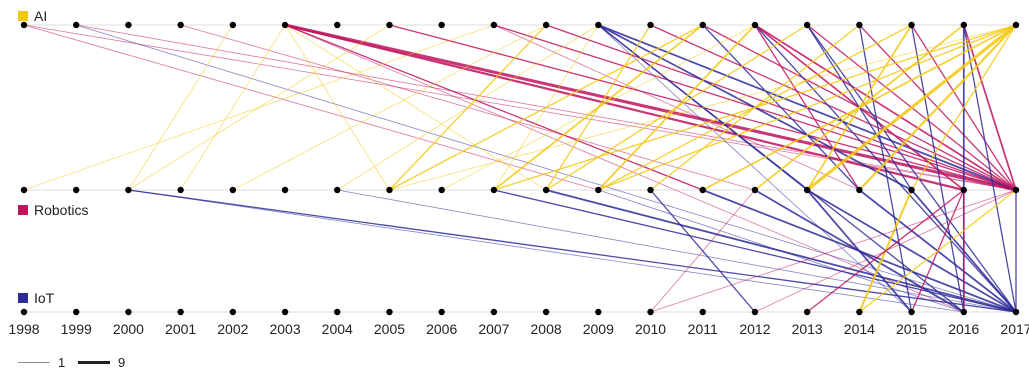 The width and height of the screenshot is (1029, 370). Describe the element at coordinates (44, 298) in the screenshot. I see `row-label-iot-text: IoT` at that location.